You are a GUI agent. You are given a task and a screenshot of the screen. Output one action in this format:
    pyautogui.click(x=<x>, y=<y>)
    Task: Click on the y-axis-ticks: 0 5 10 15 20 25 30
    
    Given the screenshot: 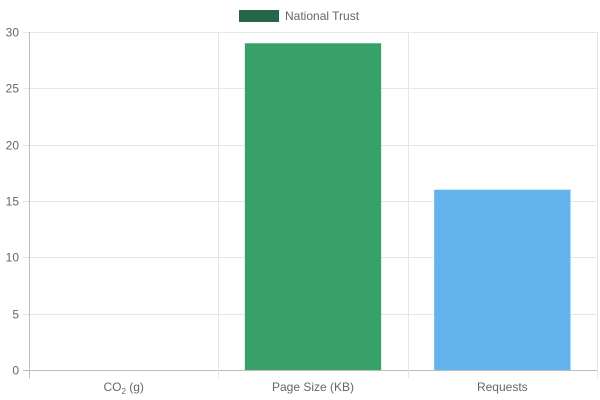 What is the action you would take?
    pyautogui.click(x=13, y=202)
    